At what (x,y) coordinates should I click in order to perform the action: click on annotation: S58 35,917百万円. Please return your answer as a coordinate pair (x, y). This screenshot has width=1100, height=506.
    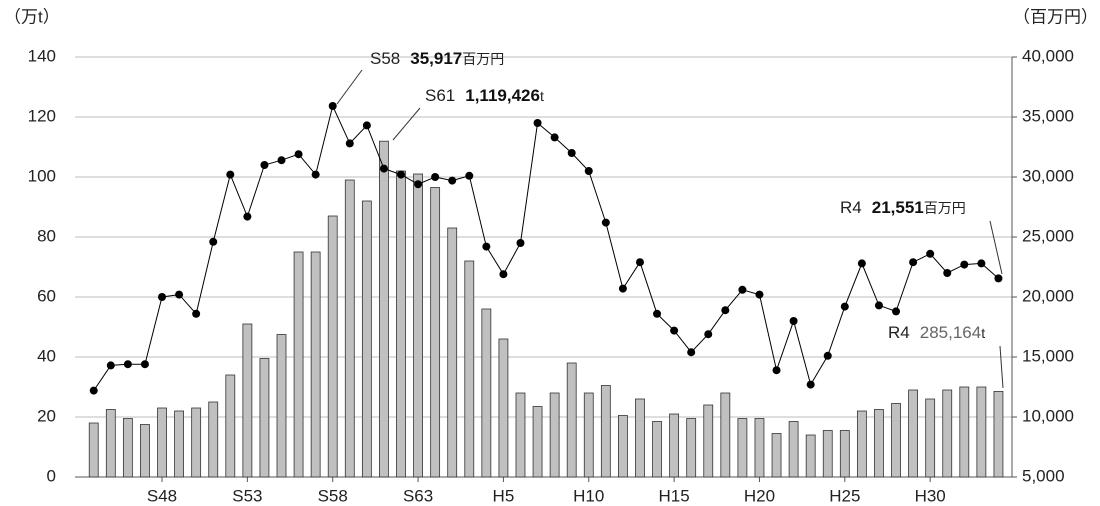
    Looking at the image, I should click on (437, 58).